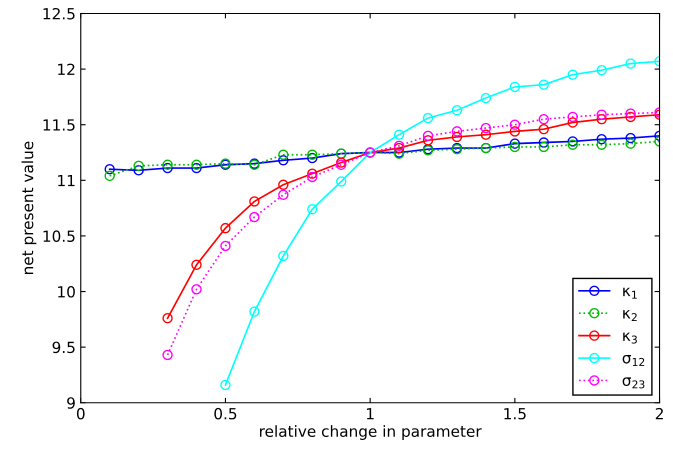 The image size is (673, 450). What do you see at coordinates (29, 208) in the screenshot?
I see `y-axis-title: net present value` at bounding box center [29, 208].